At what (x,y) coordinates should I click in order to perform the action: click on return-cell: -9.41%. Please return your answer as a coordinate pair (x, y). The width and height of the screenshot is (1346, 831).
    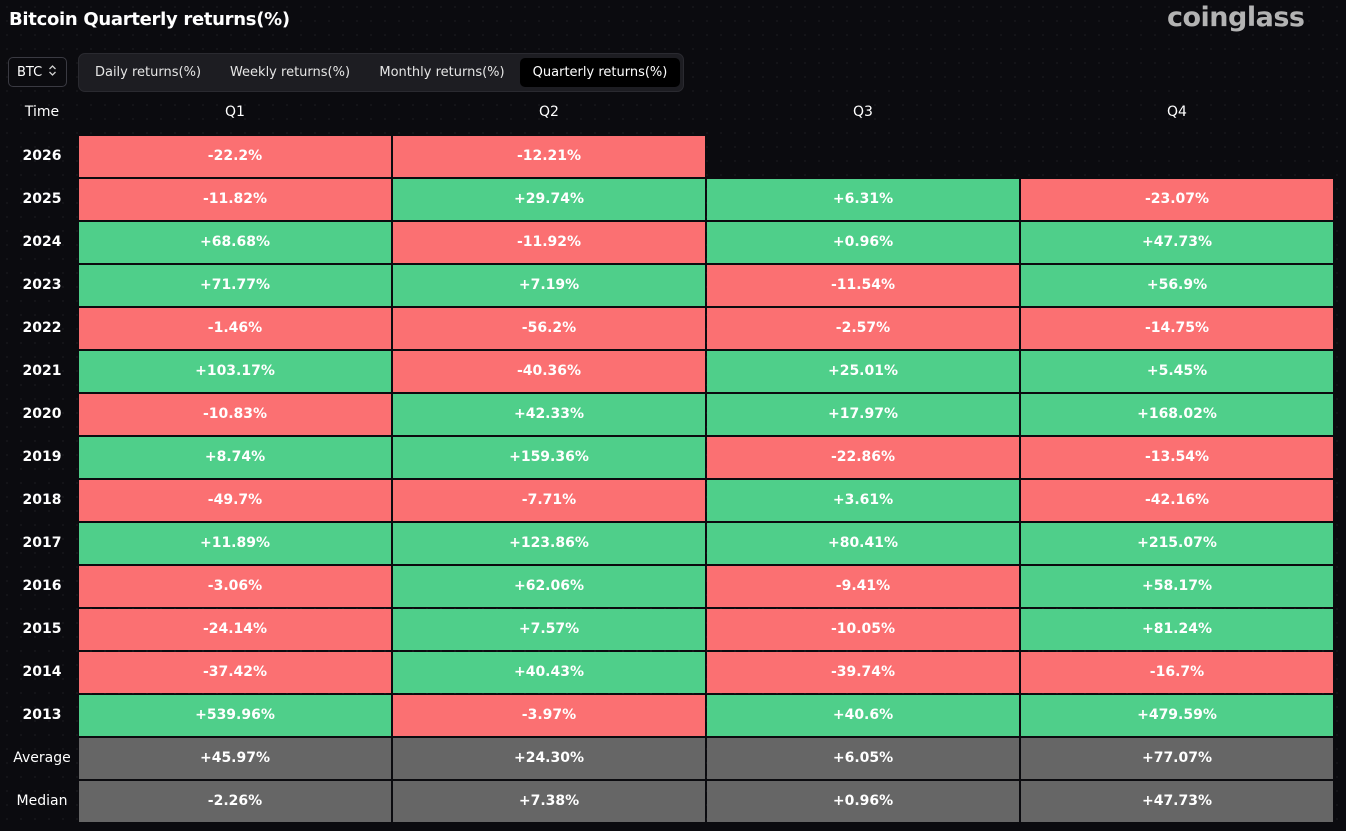
    Looking at the image, I should click on (863, 586).